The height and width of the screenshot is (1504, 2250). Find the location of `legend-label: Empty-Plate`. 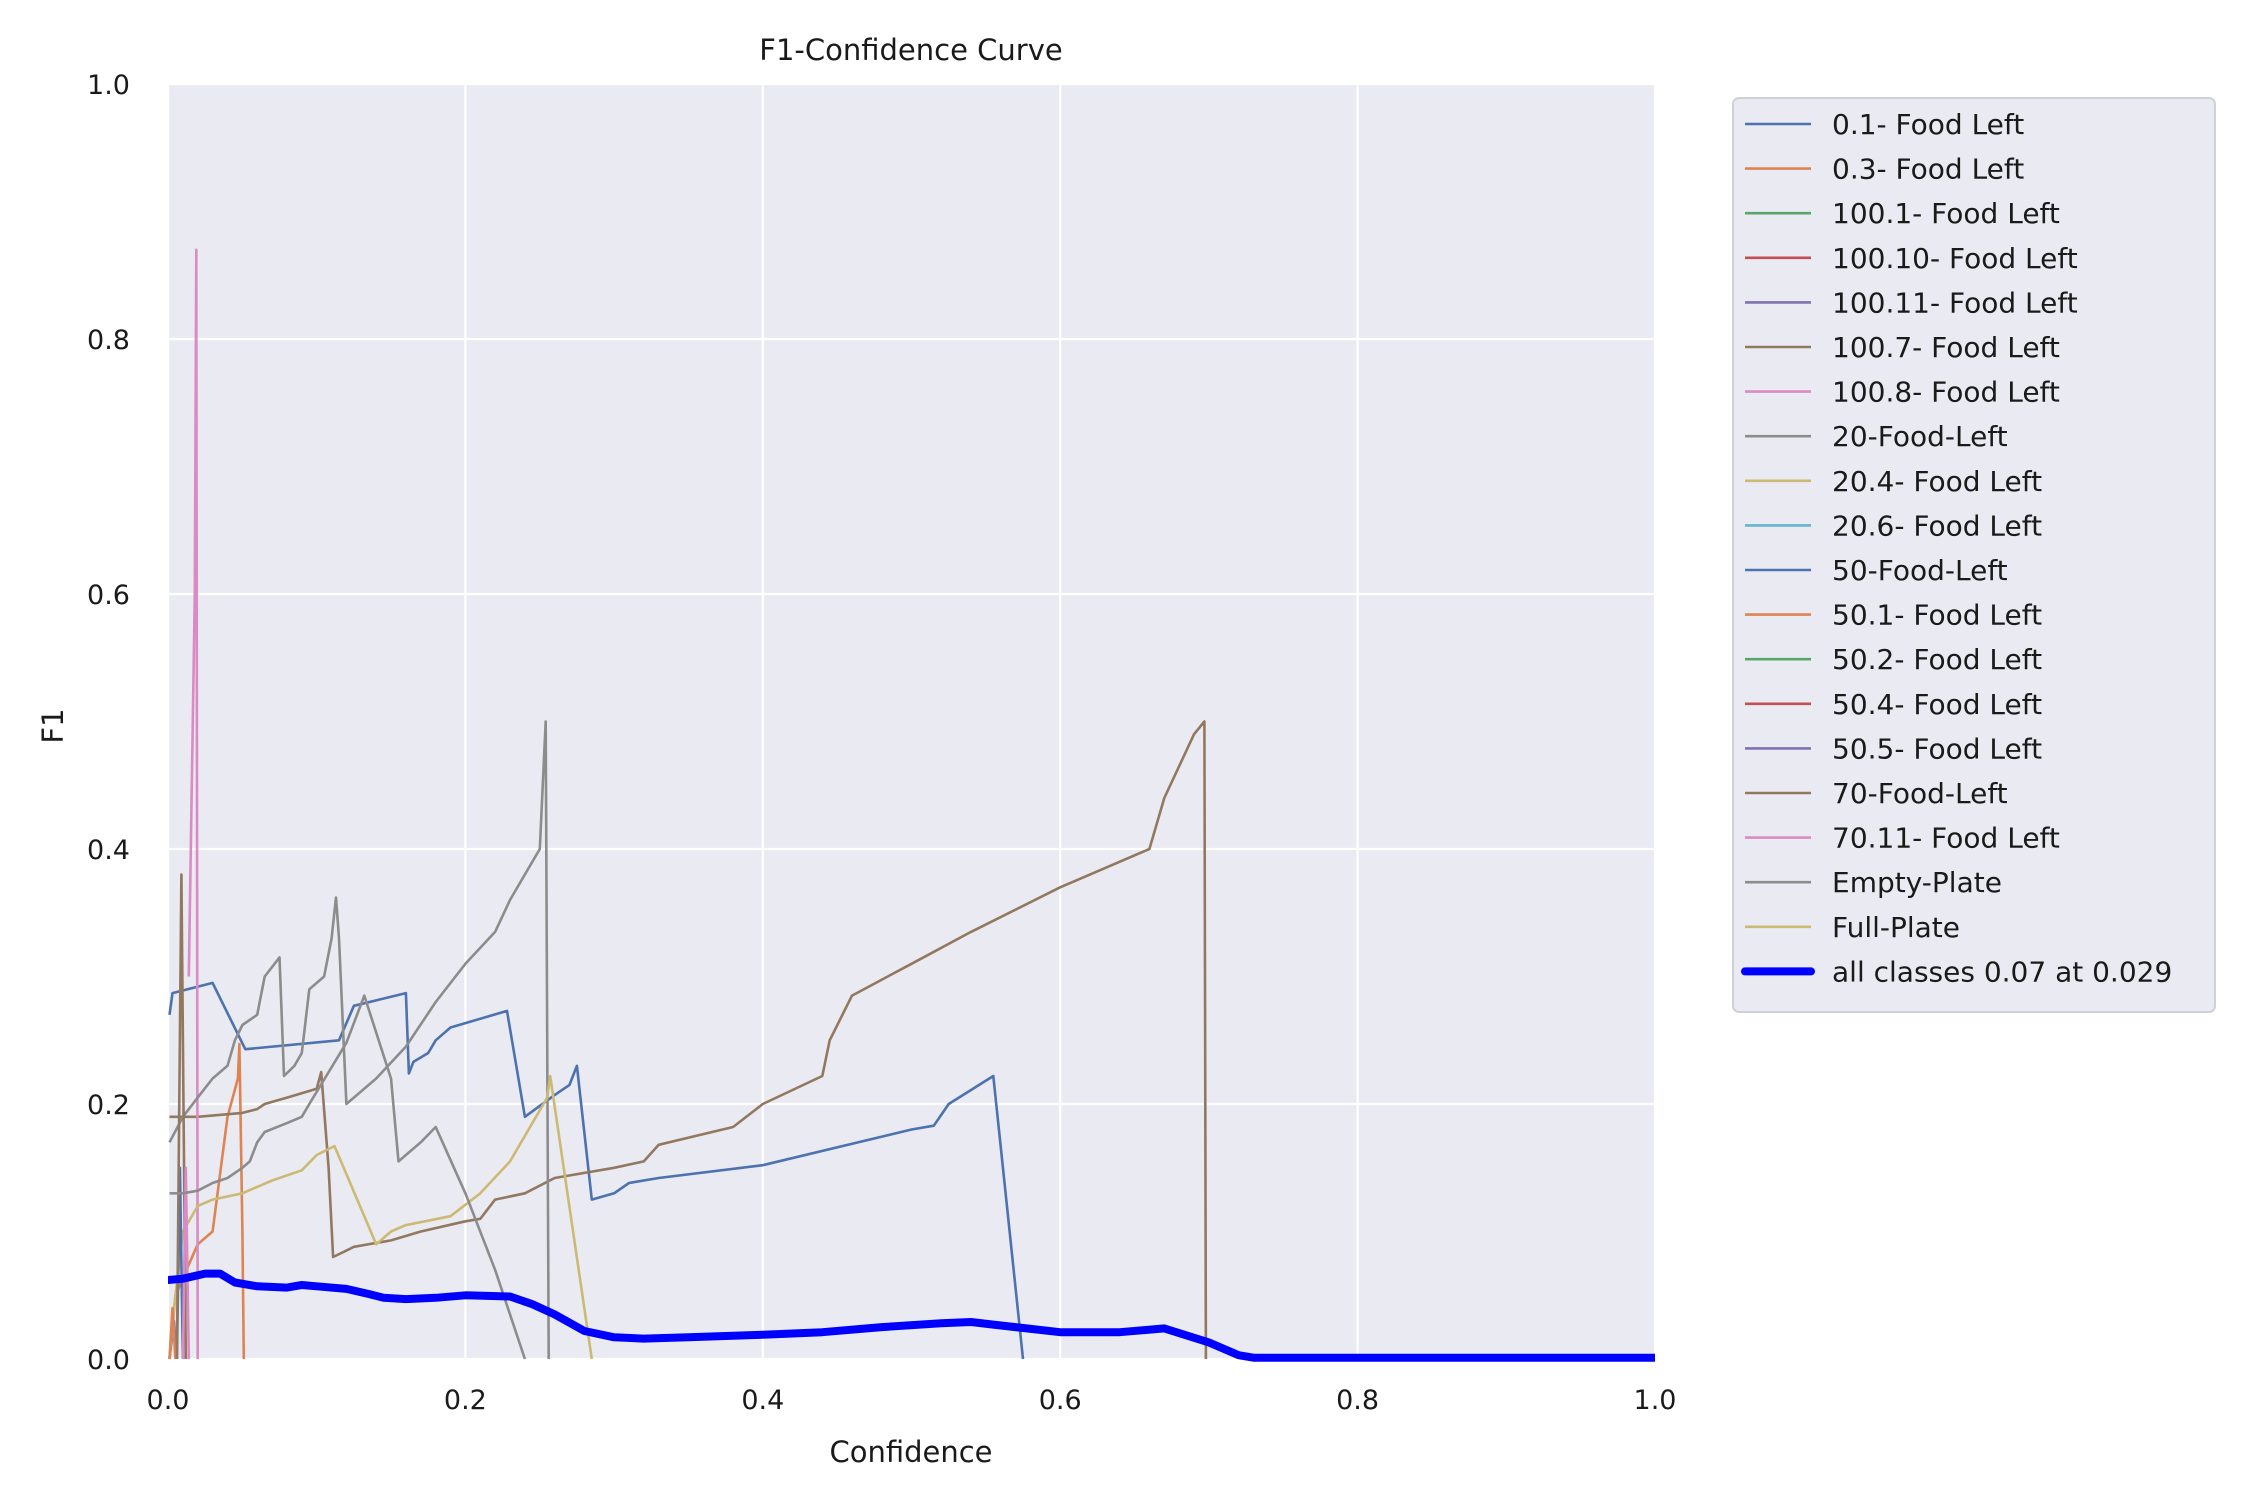

legend-label: Empty-Plate is located at coordinates (1917, 882).